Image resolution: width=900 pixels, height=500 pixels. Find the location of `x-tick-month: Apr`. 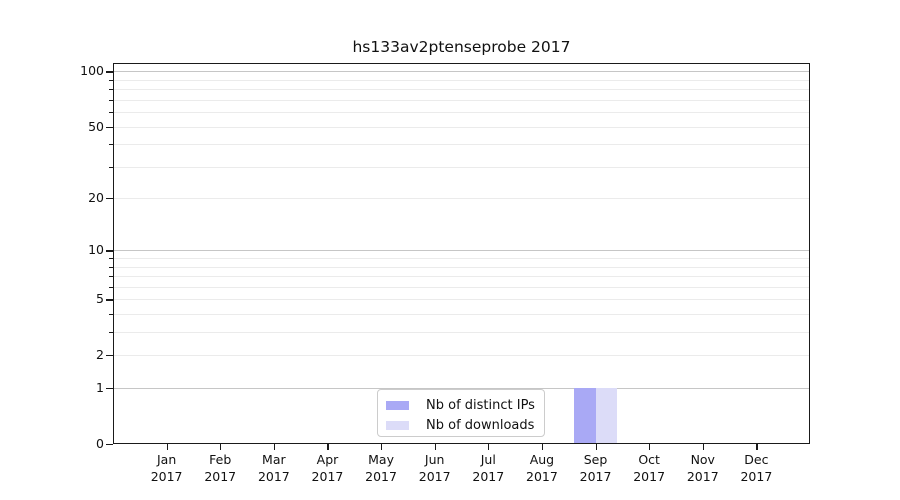

x-tick-month: Apr is located at coordinates (327, 459).